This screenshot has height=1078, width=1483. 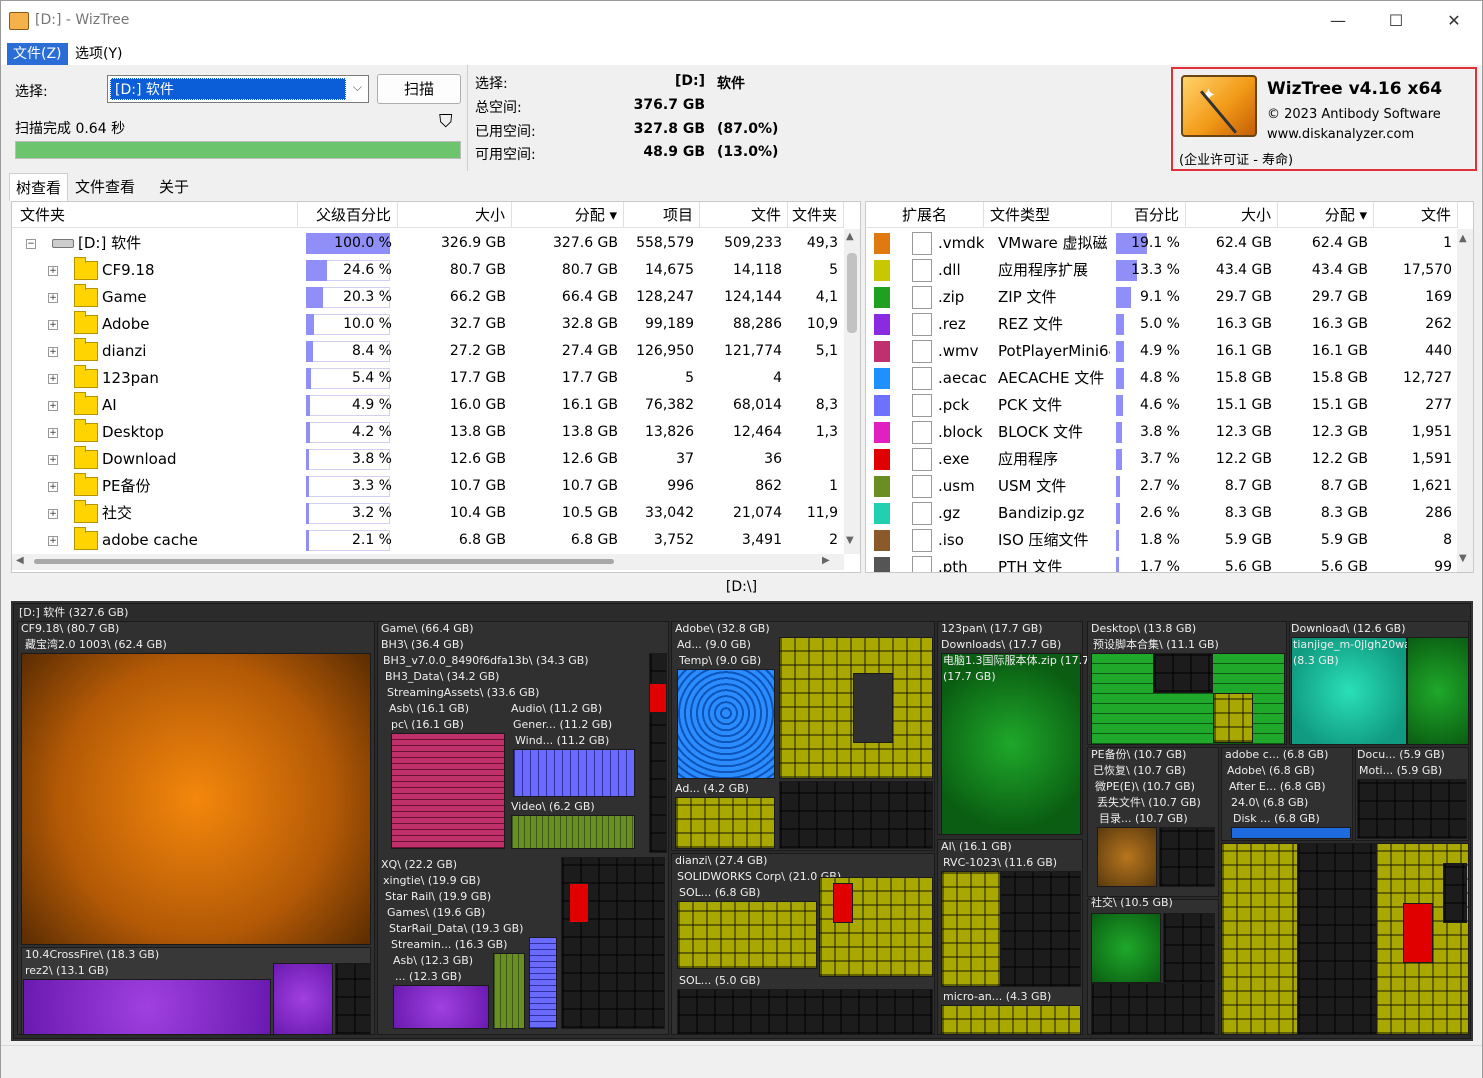 What do you see at coordinates (348, 215) in the screenshot?
I see `column-header: 父级百分比` at bounding box center [348, 215].